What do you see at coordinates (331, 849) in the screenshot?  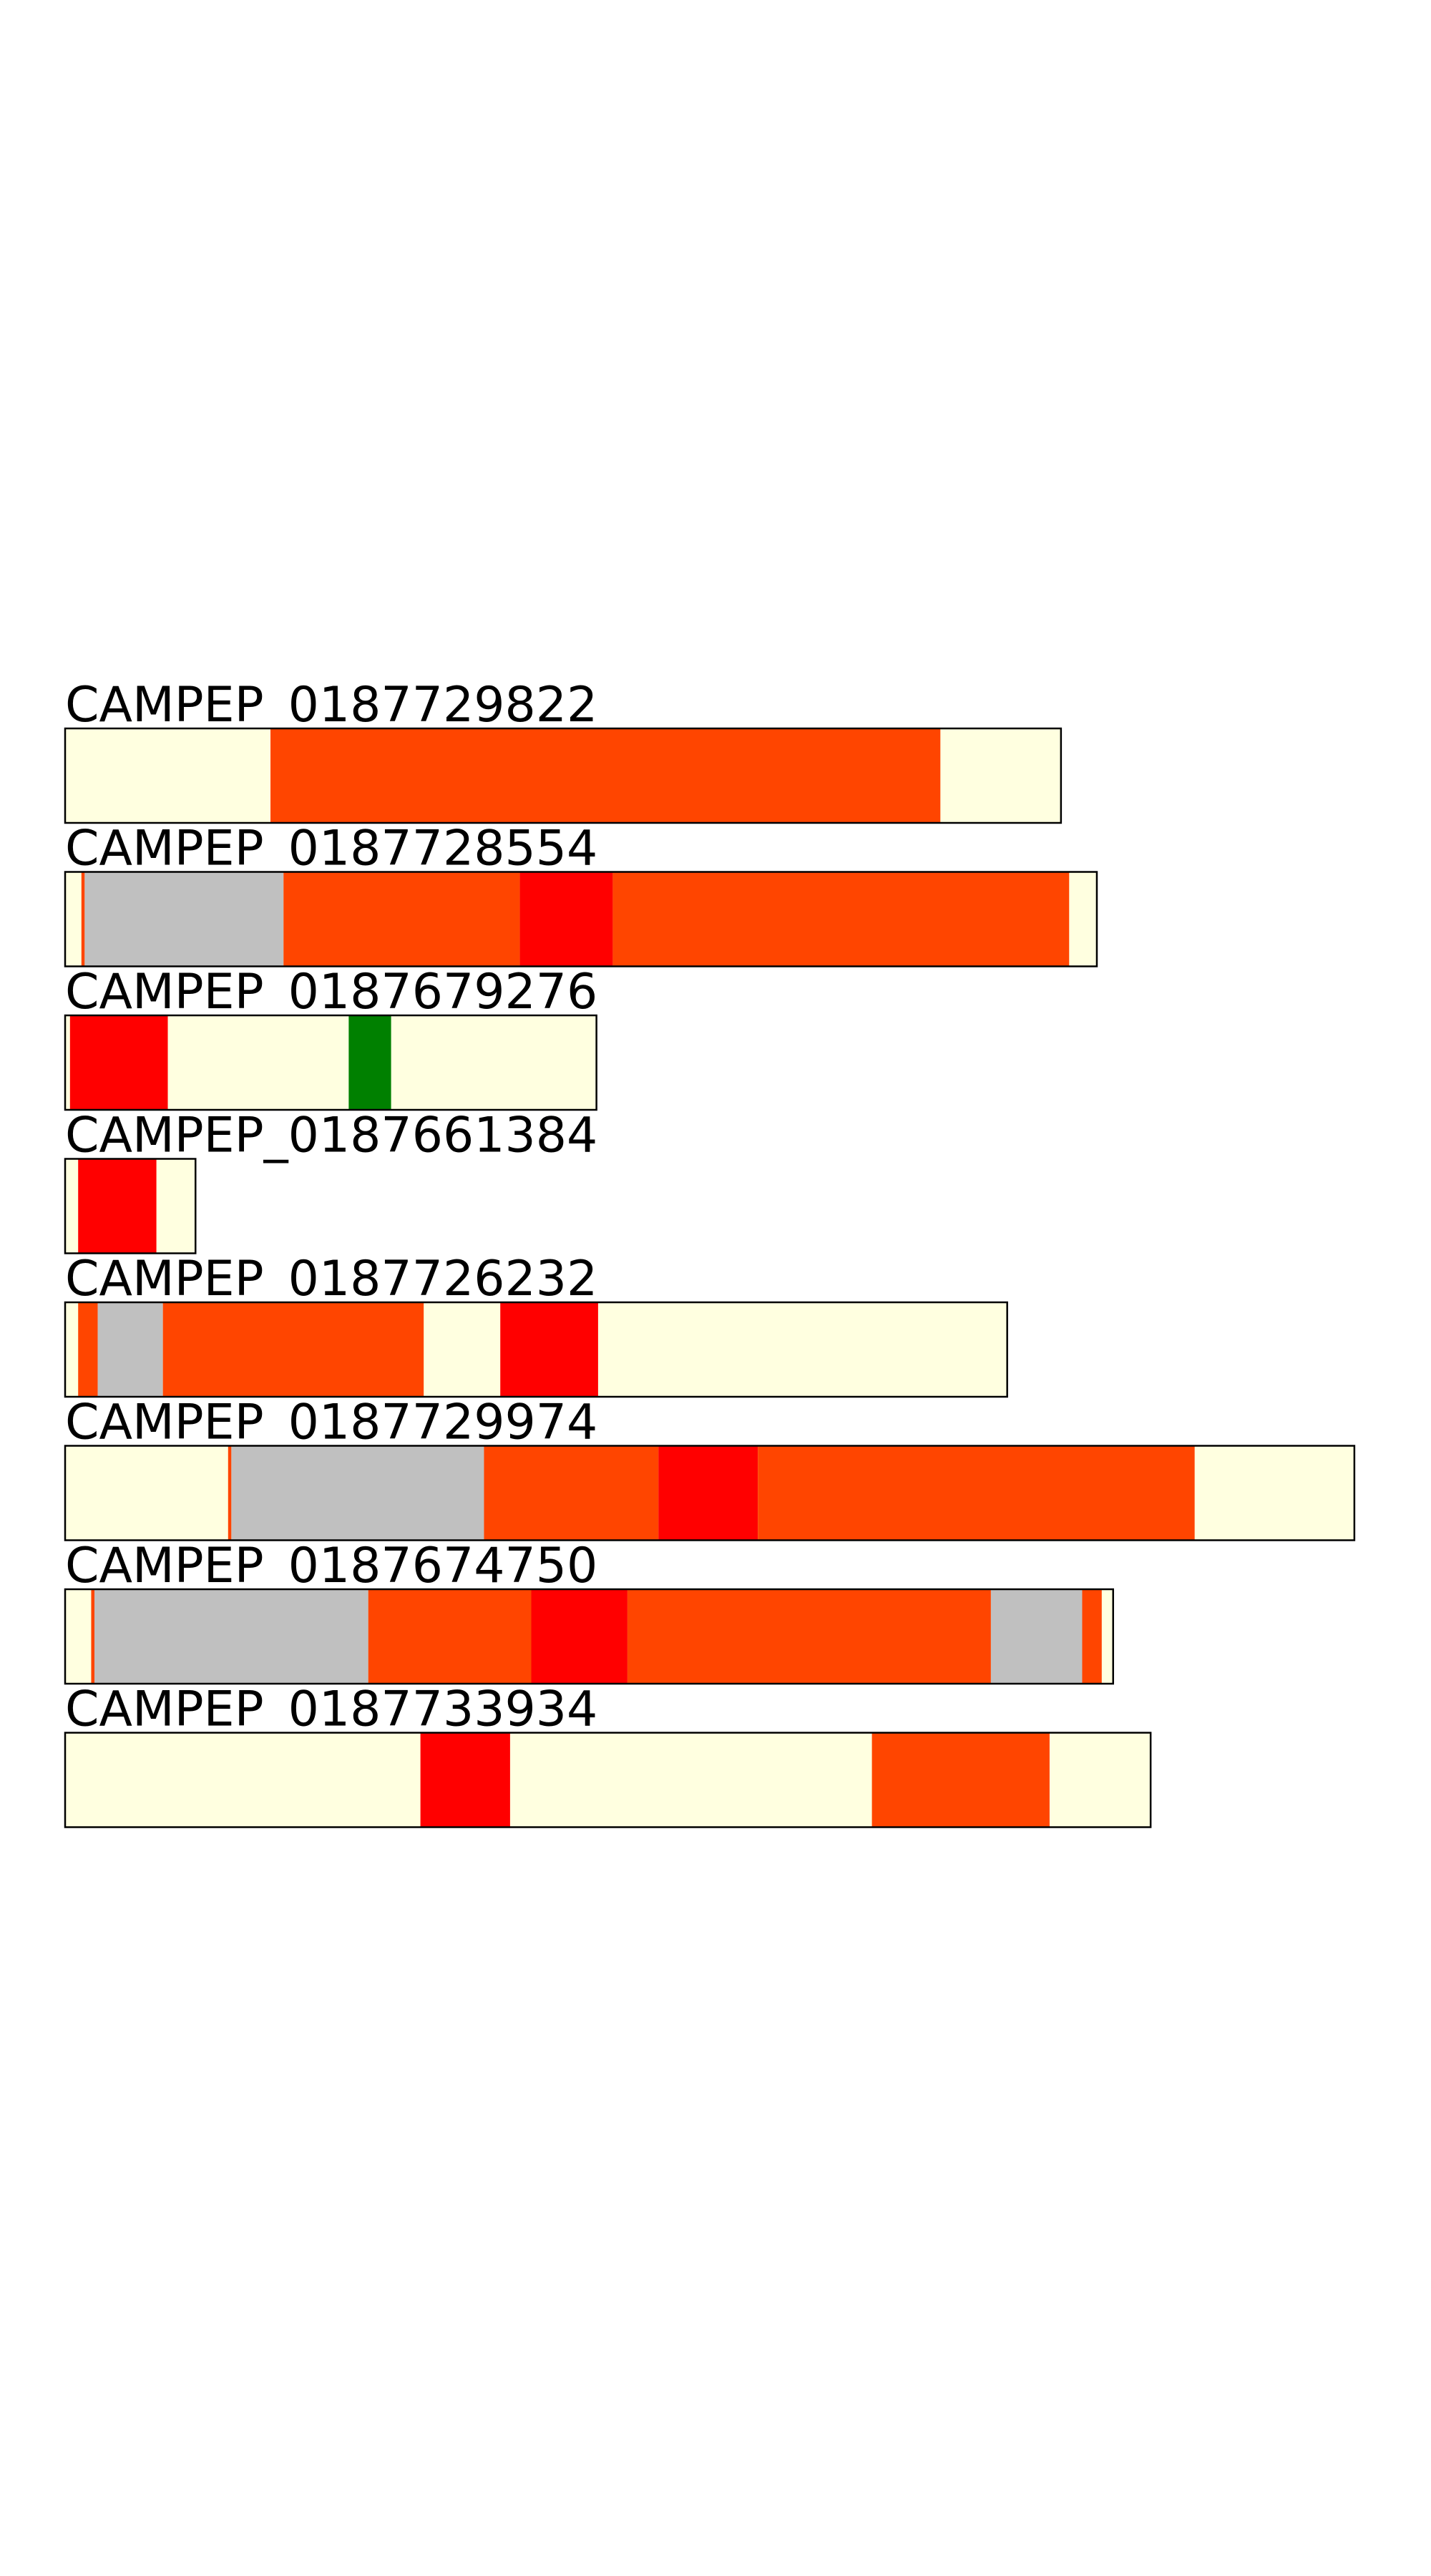 I see `protein-name: CAMPEP_0187728554` at bounding box center [331, 849].